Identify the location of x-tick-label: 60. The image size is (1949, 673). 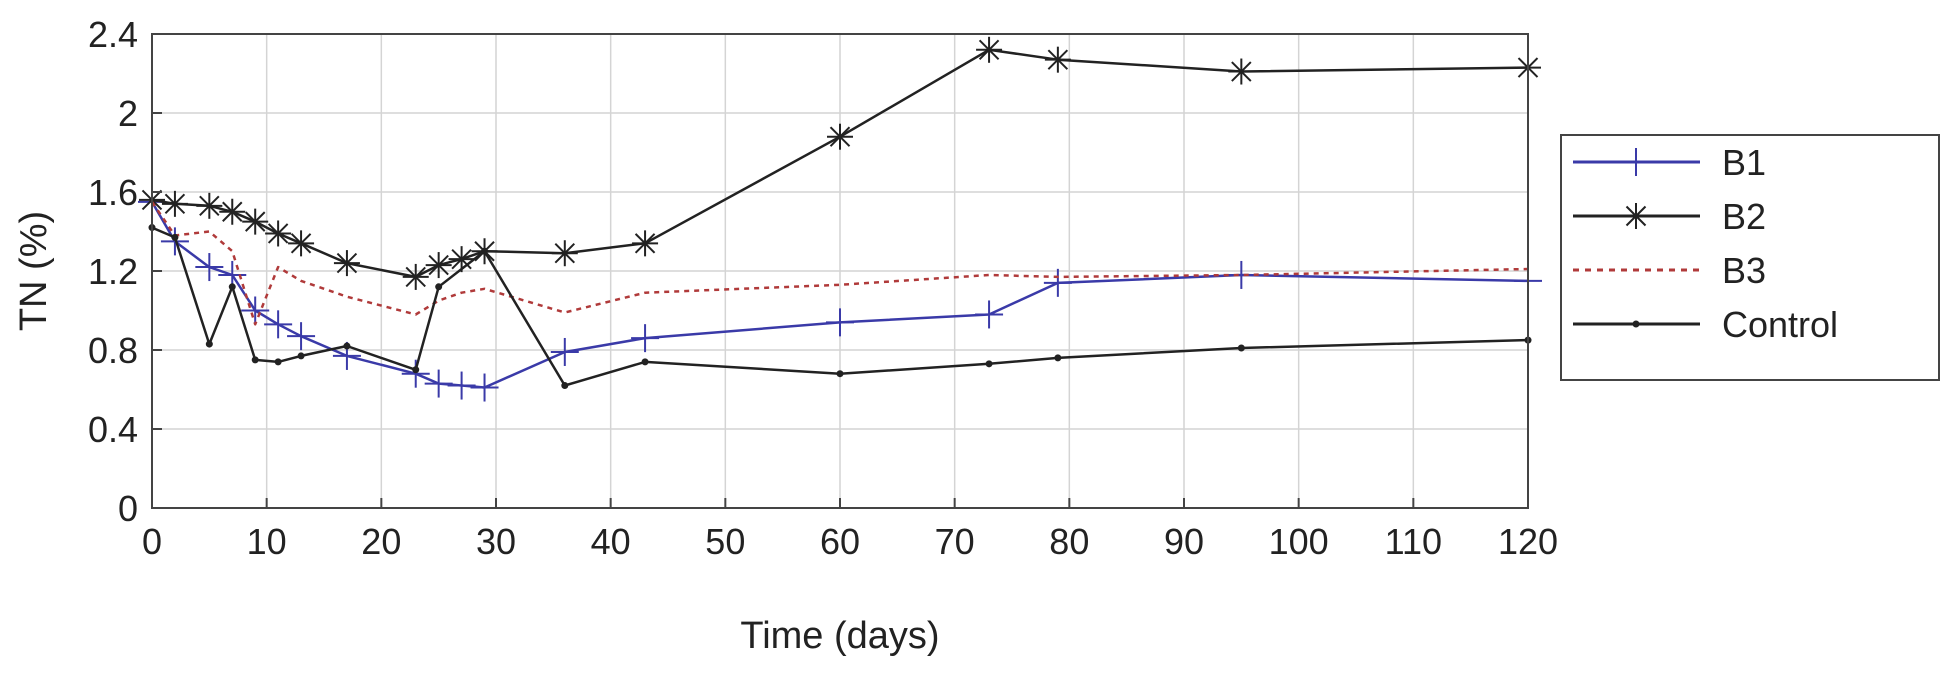
(840, 541).